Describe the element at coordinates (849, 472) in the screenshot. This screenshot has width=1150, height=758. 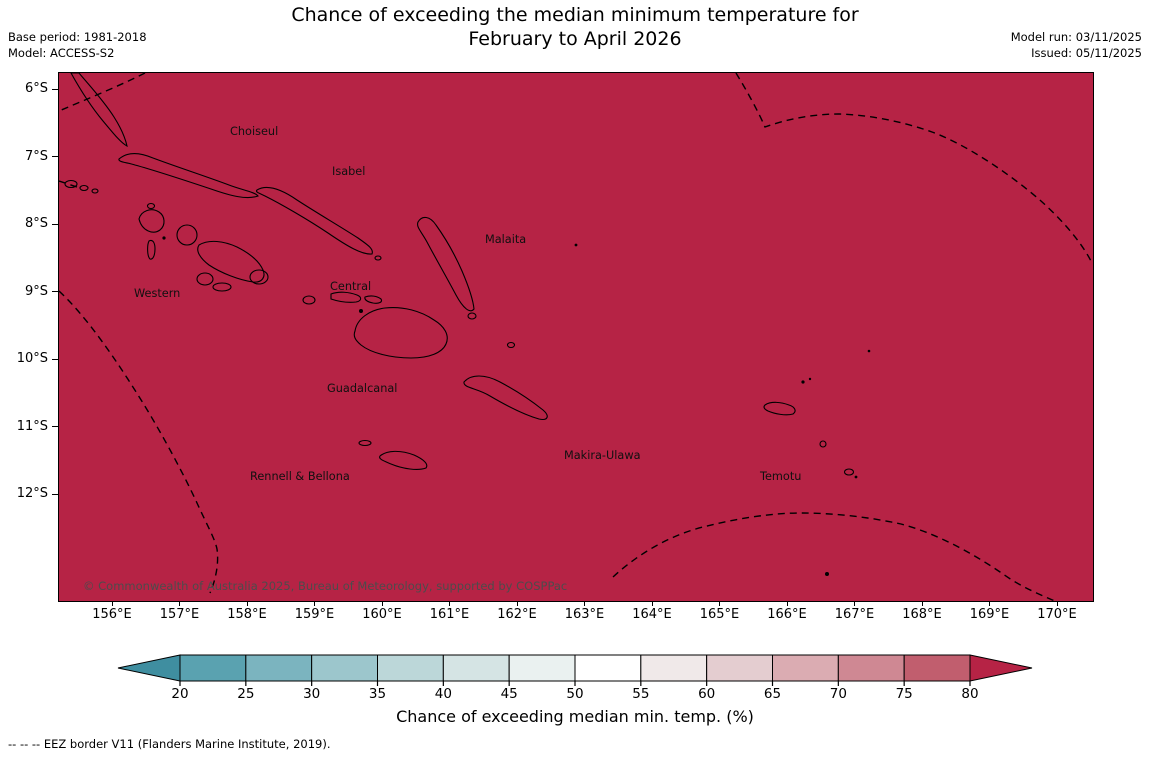
I see `vanikoro-island` at that location.